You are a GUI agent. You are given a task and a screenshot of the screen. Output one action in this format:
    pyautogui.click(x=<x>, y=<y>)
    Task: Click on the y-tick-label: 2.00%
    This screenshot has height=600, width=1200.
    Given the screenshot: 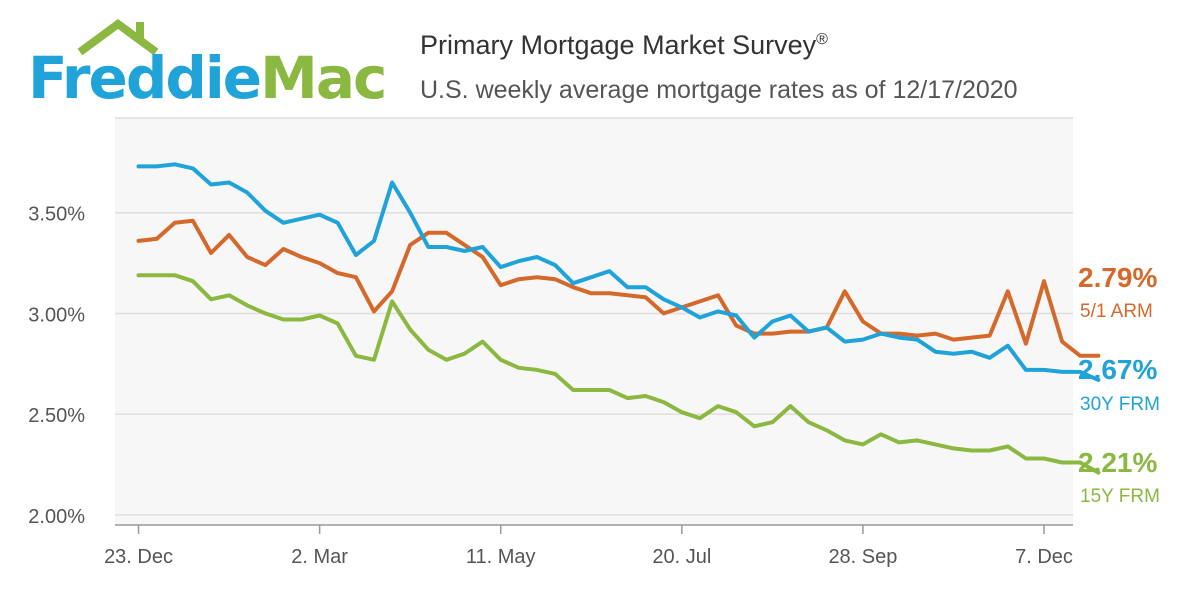 What is the action you would take?
    pyautogui.click(x=56, y=517)
    